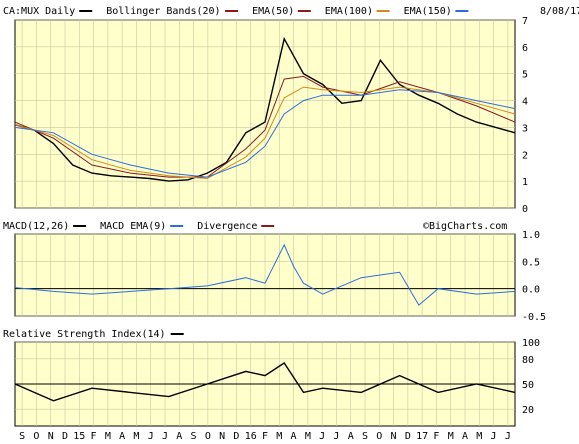 This screenshot has height=444, width=579. I want to click on rsi-series, so click(265, 382).